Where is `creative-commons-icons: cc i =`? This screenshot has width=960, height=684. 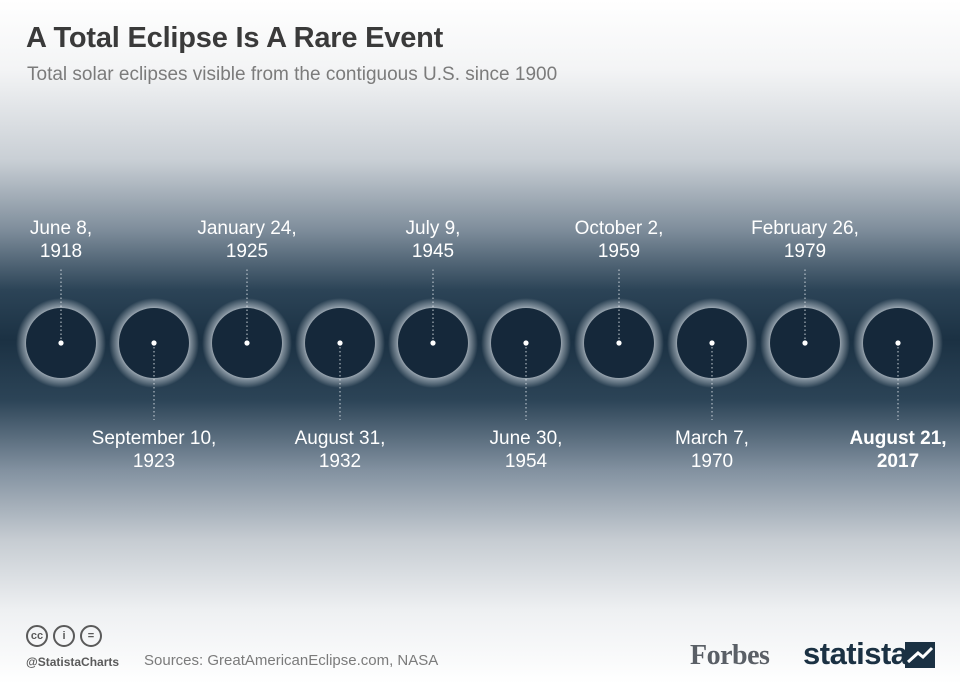
creative-commons-icons: cc i = is located at coordinates (64, 636).